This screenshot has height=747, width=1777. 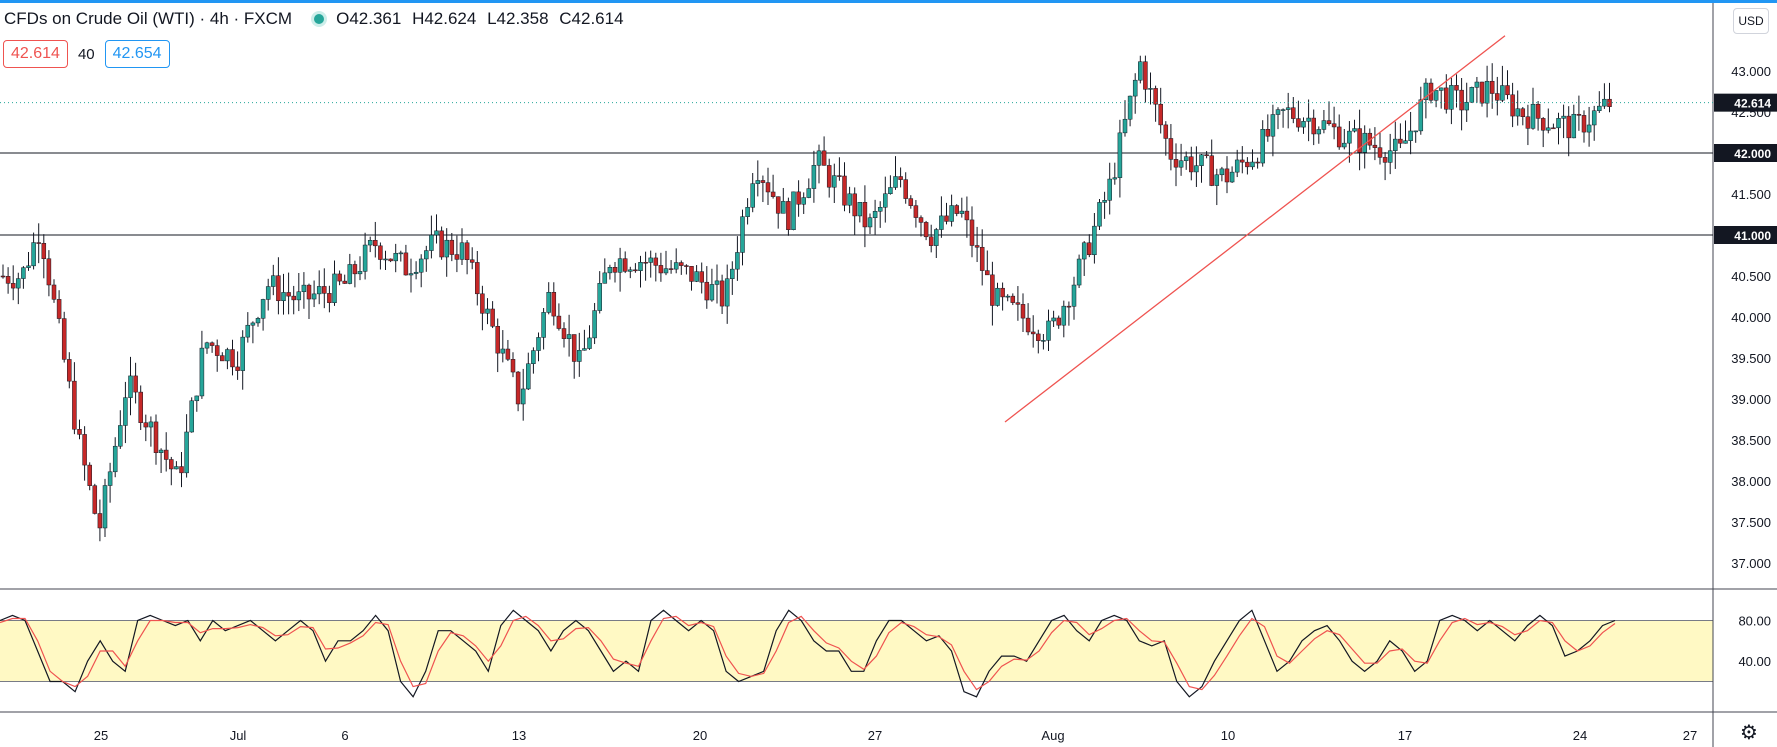 I want to click on quote-row: 42.614 40 42.654, so click(x=86, y=54).